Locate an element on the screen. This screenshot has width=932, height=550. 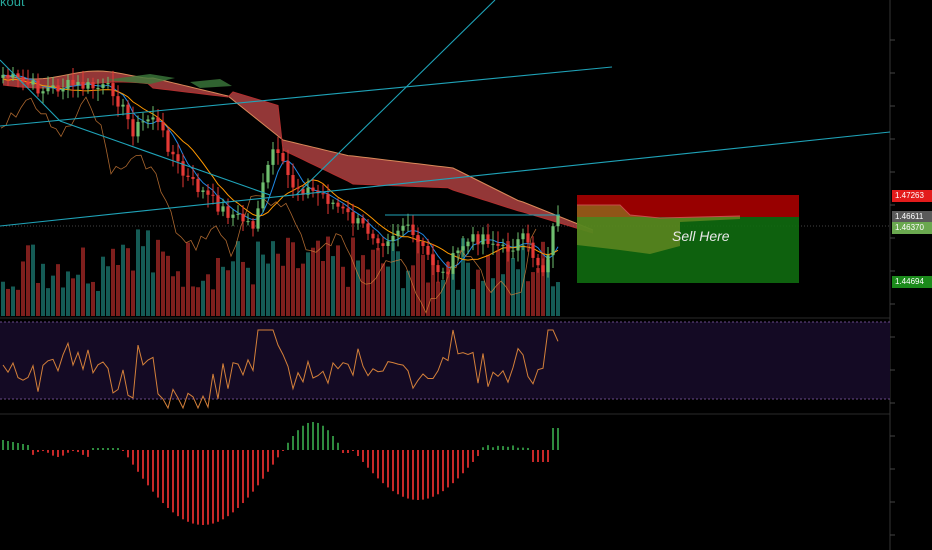
last-price-tag: 1.46611 is located at coordinates (912, 217).